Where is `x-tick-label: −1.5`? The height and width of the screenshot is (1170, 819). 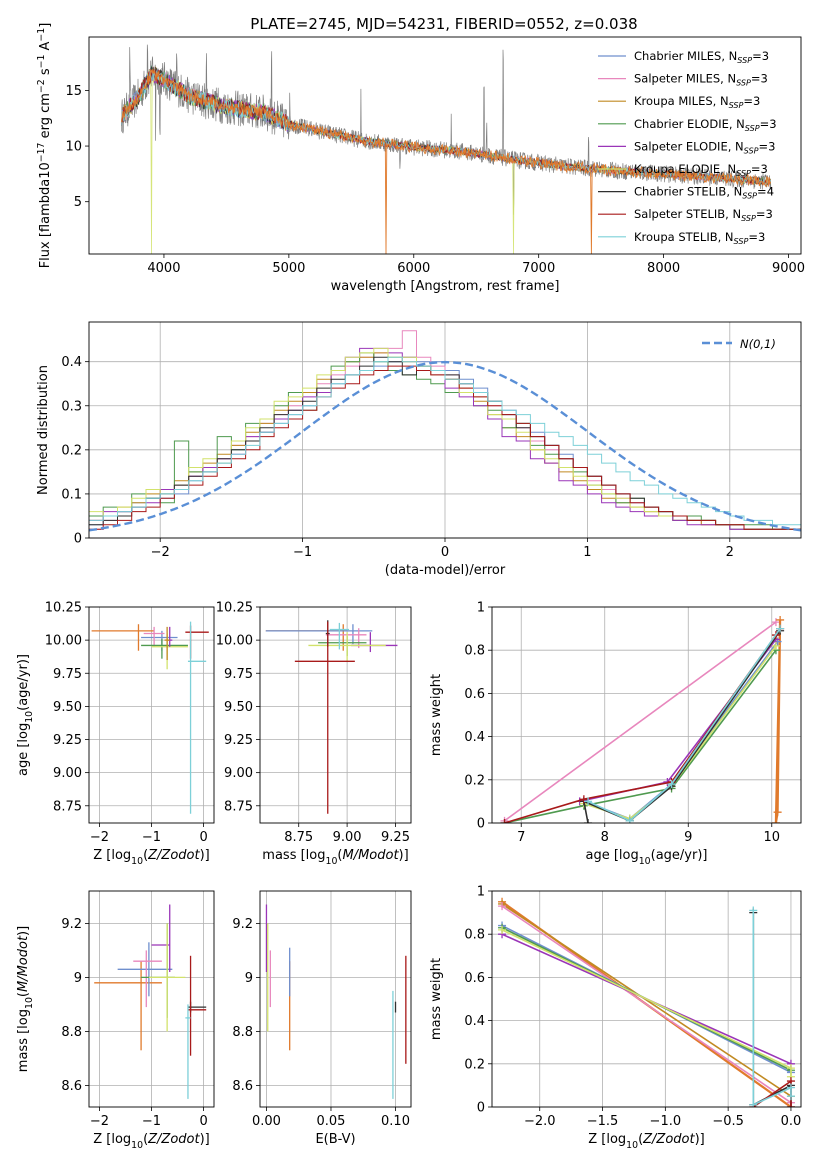 x-tick-label: −1.5 is located at coordinates (603, 1121).